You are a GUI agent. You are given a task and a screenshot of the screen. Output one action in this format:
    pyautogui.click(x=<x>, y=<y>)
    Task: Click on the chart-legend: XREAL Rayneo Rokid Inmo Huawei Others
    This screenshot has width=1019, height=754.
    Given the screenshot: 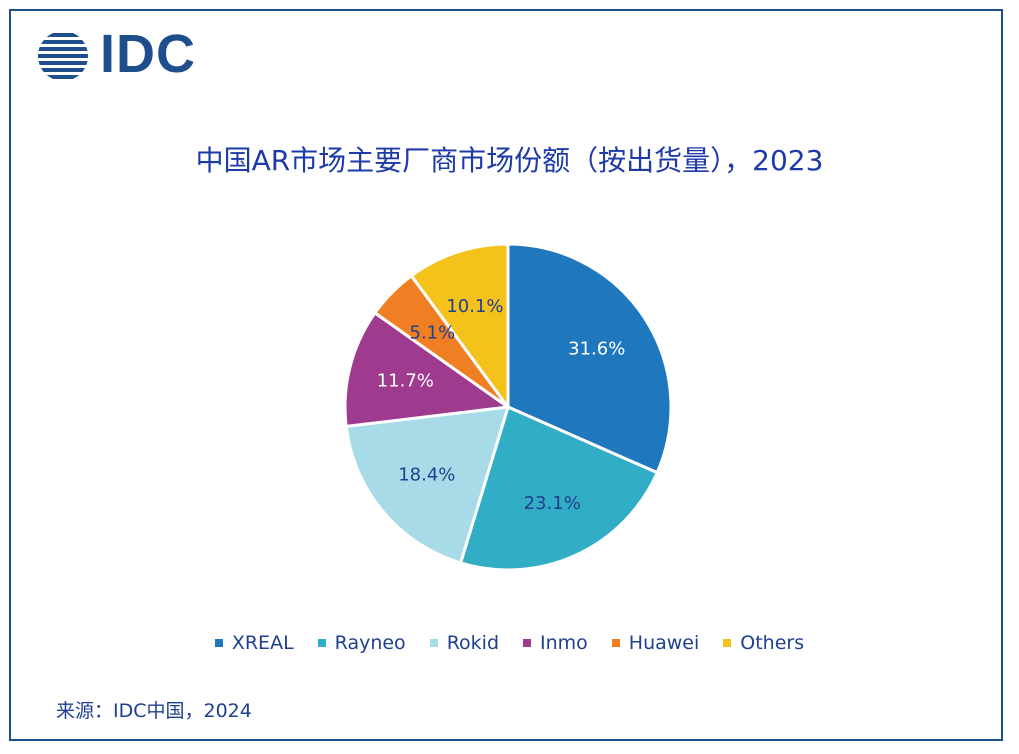 What is the action you would take?
    pyautogui.click(x=509, y=643)
    